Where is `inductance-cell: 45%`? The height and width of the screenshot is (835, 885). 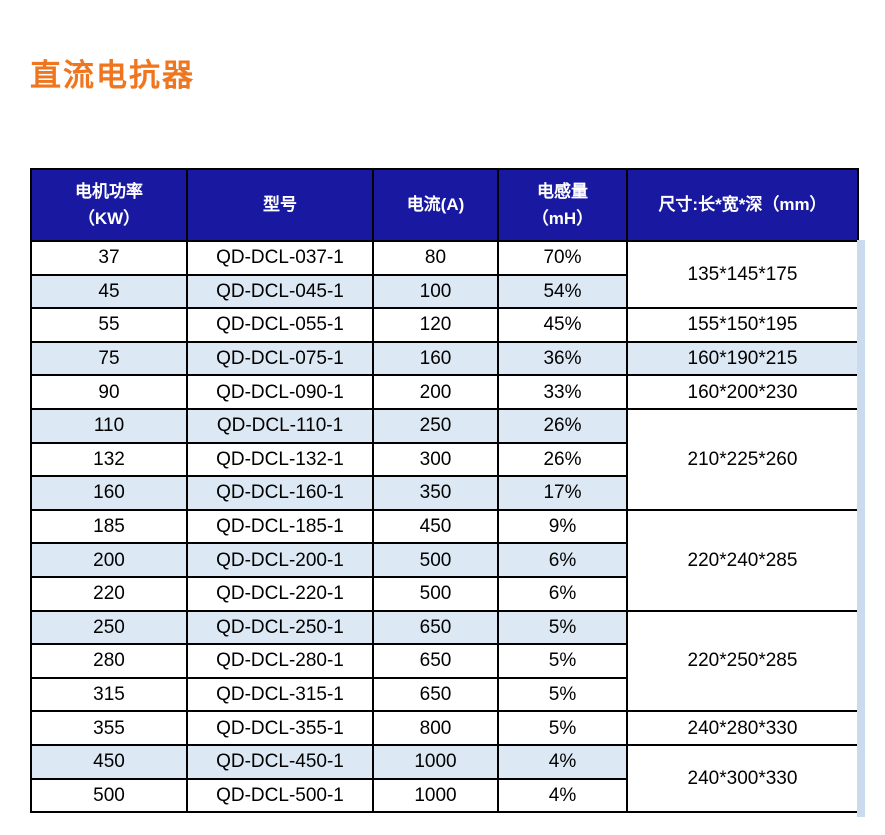 inductance-cell: 45% is located at coordinates (562, 325).